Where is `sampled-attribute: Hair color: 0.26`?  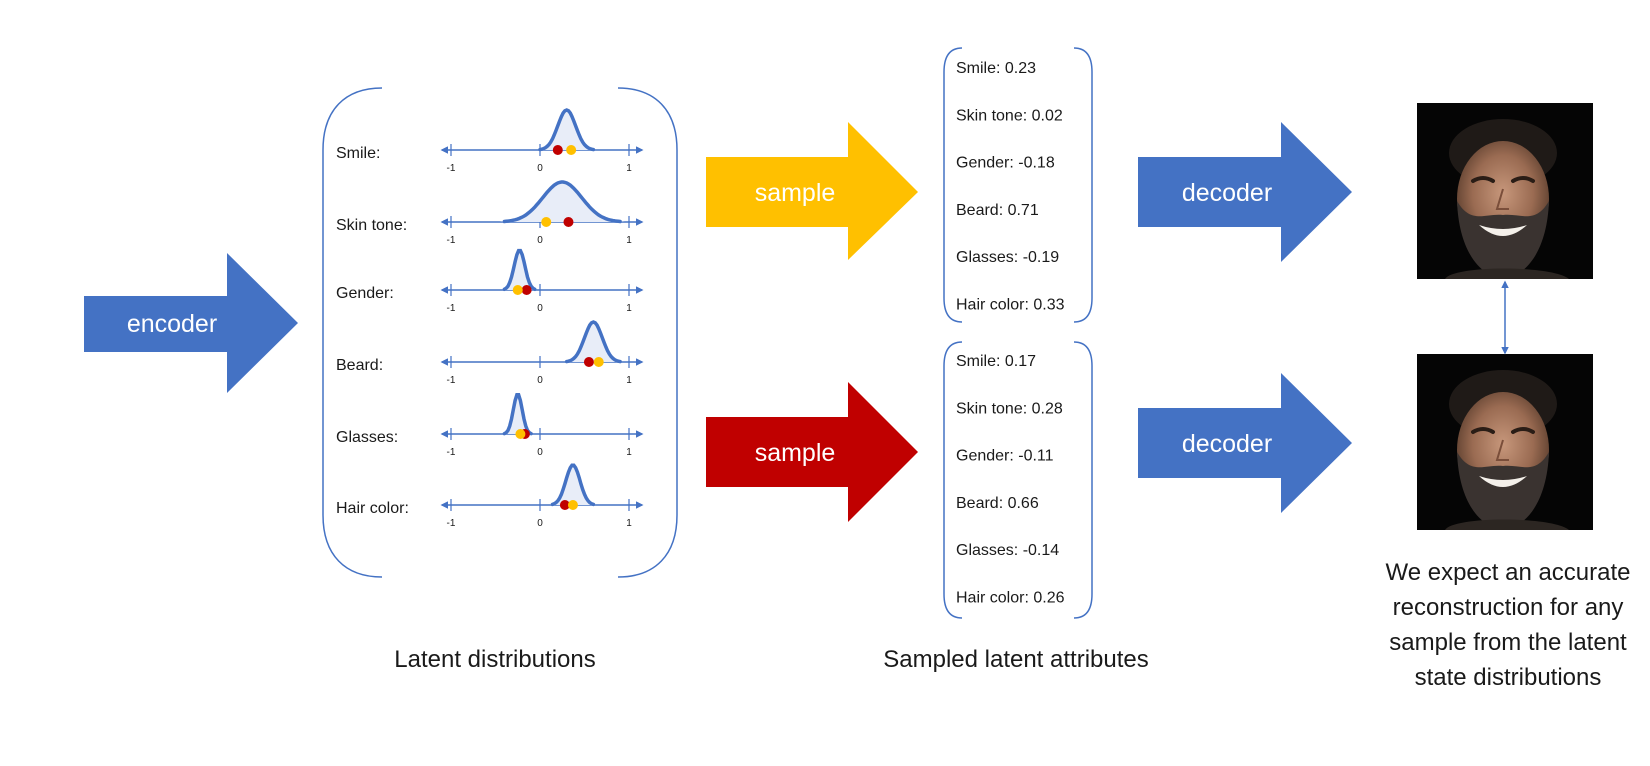
sampled-attribute: Hair color: 0.26 is located at coordinates (1010, 598).